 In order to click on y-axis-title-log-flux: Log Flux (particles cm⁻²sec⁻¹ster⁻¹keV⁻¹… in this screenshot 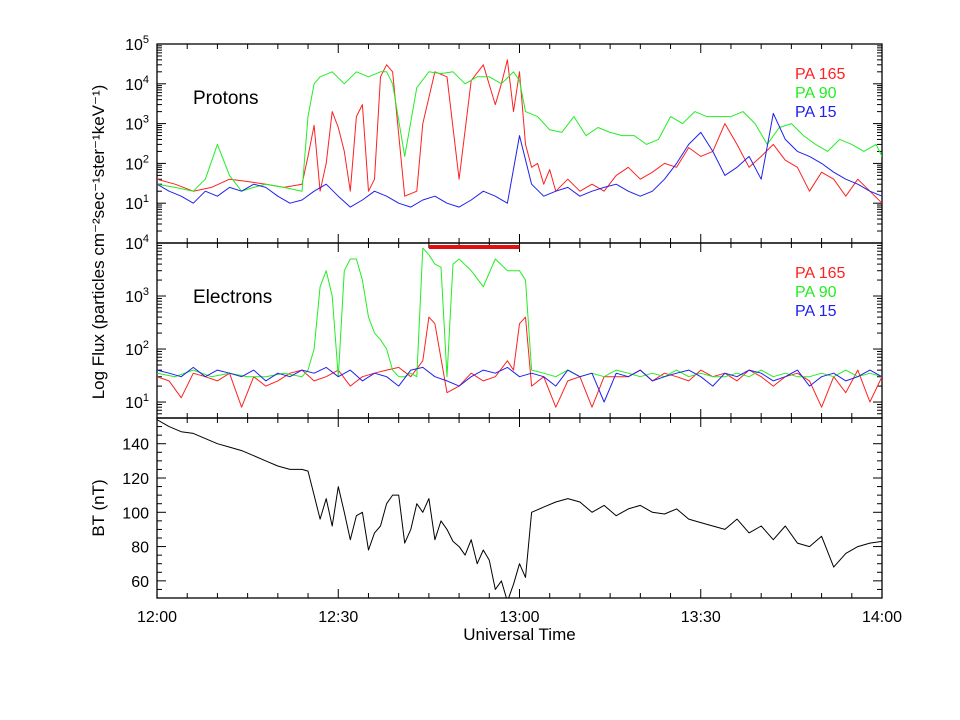, I will do `click(98, 242)`.